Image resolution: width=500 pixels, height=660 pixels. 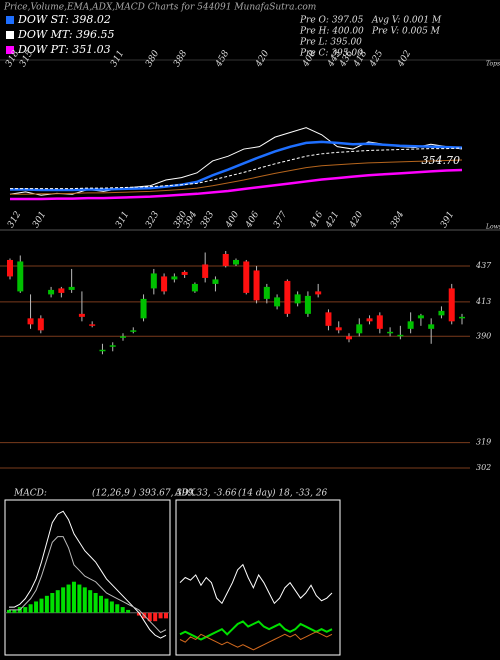 What do you see at coordinates (493, 64) in the screenshot?
I see `tops-label: Tops` at bounding box center [493, 64].